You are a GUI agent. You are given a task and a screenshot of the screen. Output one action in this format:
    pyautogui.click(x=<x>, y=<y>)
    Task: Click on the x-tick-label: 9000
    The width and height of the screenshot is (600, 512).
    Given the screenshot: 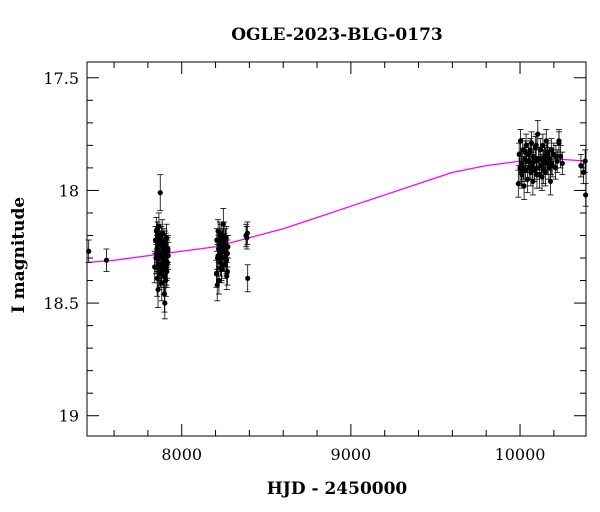 What is the action you would take?
    pyautogui.click(x=351, y=454)
    